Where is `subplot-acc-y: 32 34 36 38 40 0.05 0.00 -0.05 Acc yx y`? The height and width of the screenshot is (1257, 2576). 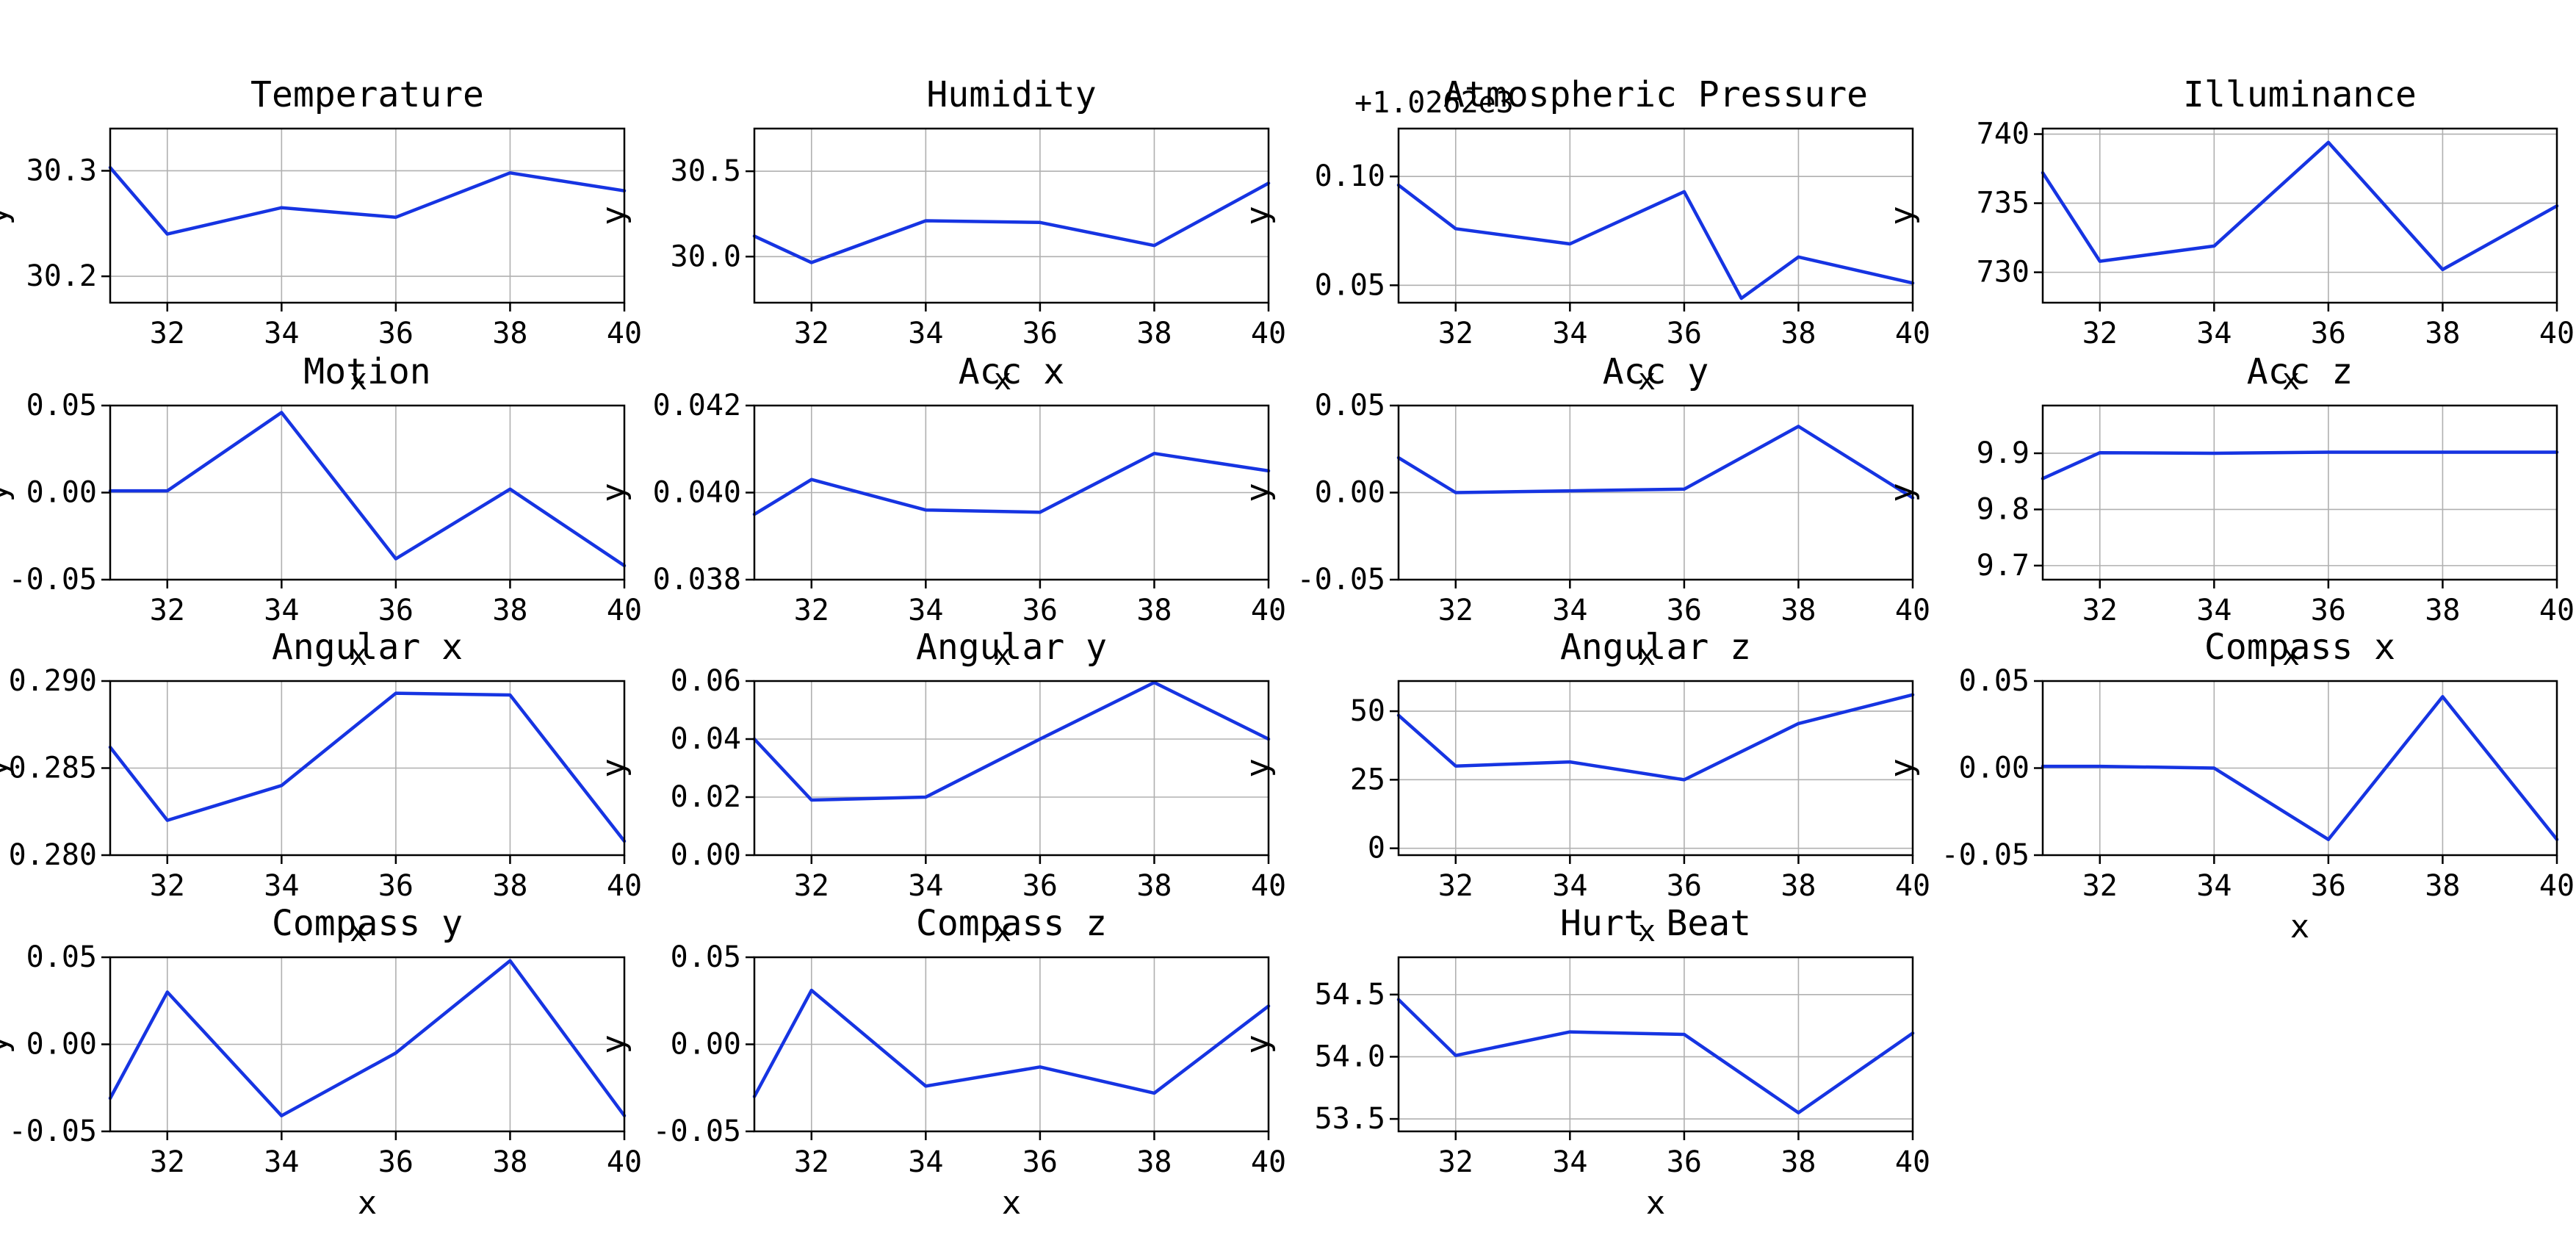 subplot-acc-y: 32 34 36 38 40 0.05 0.00 -0.05 Acc yx y is located at coordinates (1584, 489).